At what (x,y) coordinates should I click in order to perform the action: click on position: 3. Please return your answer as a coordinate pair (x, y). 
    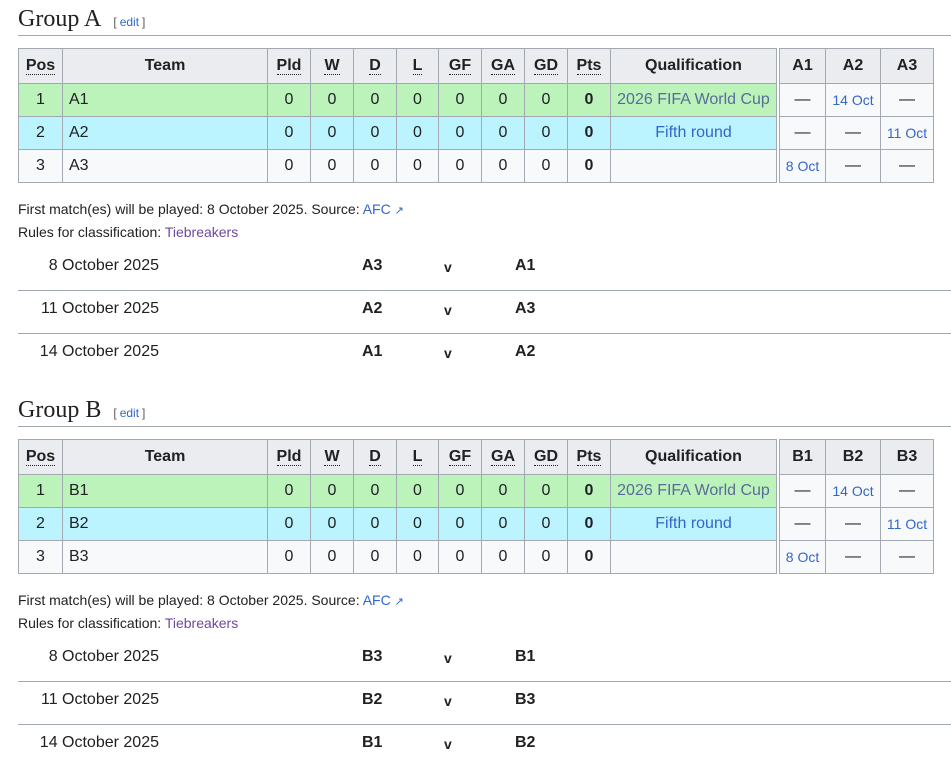
    Looking at the image, I should click on (40, 557).